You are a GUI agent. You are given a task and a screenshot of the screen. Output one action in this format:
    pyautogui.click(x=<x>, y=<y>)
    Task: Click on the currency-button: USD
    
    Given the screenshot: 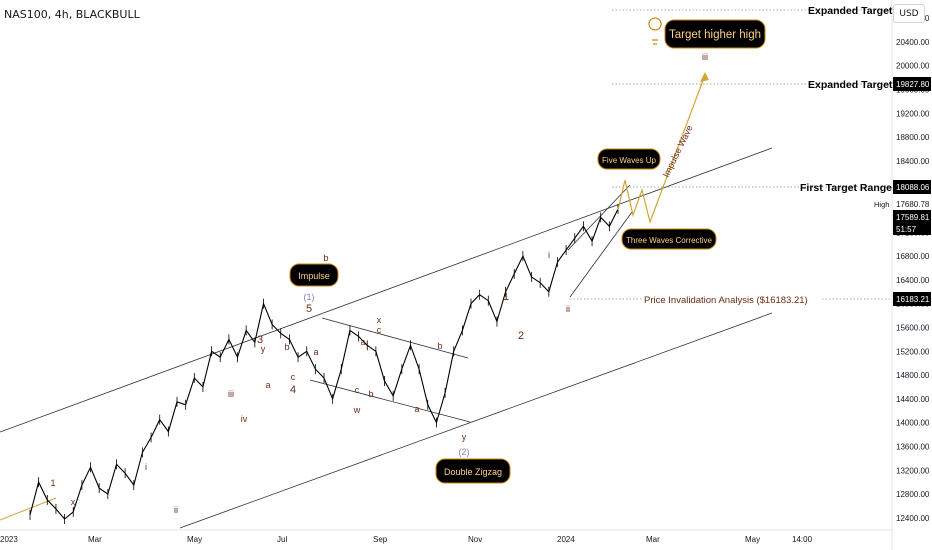 What is the action you would take?
    pyautogui.click(x=909, y=13)
    